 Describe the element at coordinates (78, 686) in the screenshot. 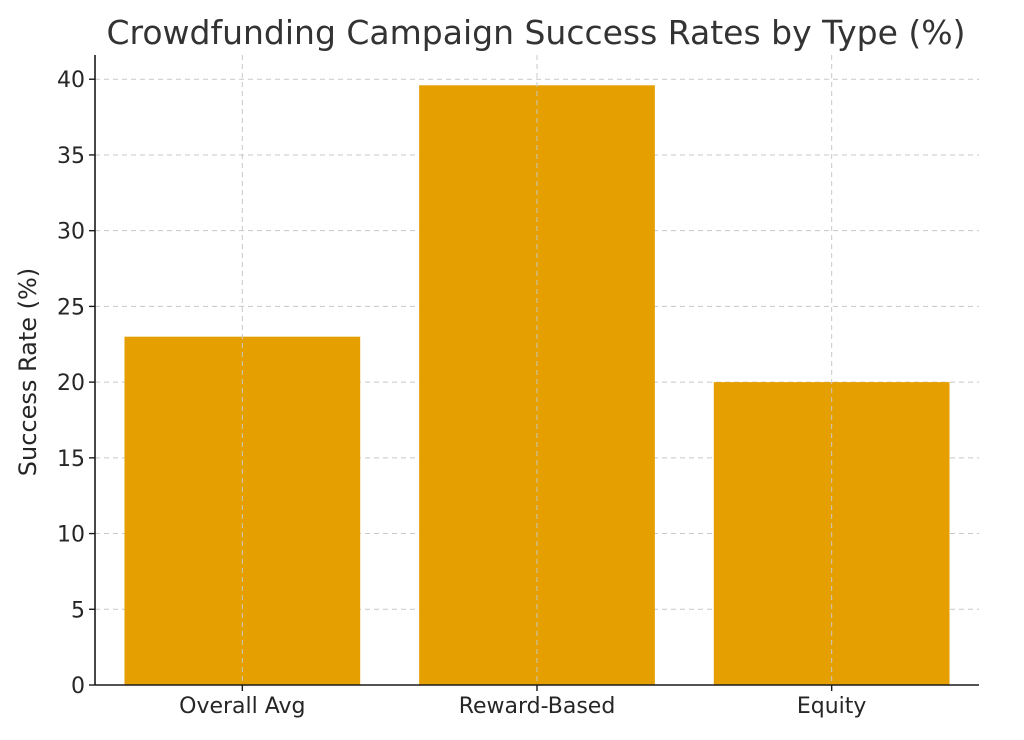

I see `y-tick-label: 0` at that location.